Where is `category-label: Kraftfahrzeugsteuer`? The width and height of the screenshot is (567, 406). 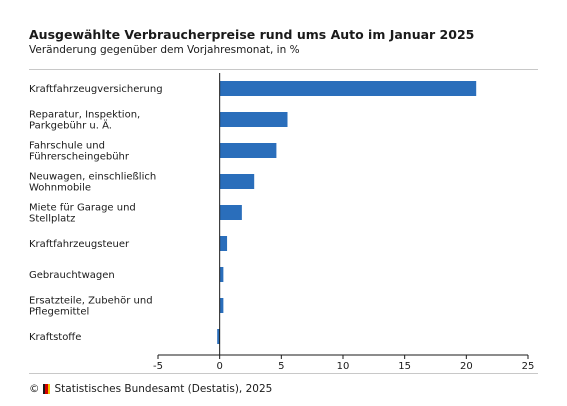
category-label: Kraftfahrzeugsteuer is located at coordinates (79, 244).